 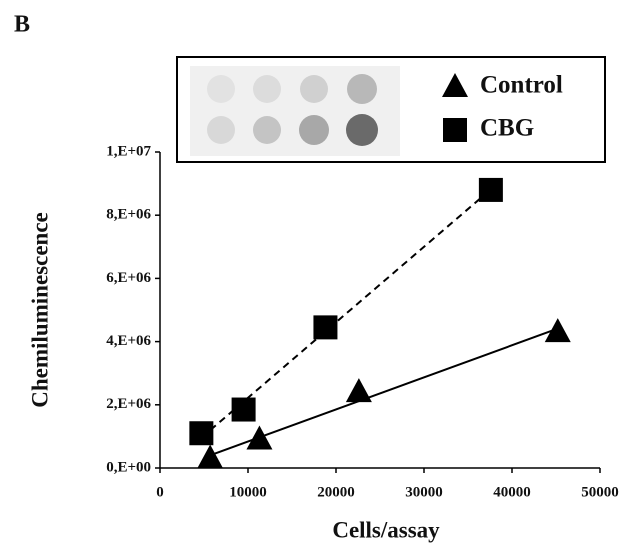 I want to click on x-axis-label: Cells/assay, so click(x=386, y=529).